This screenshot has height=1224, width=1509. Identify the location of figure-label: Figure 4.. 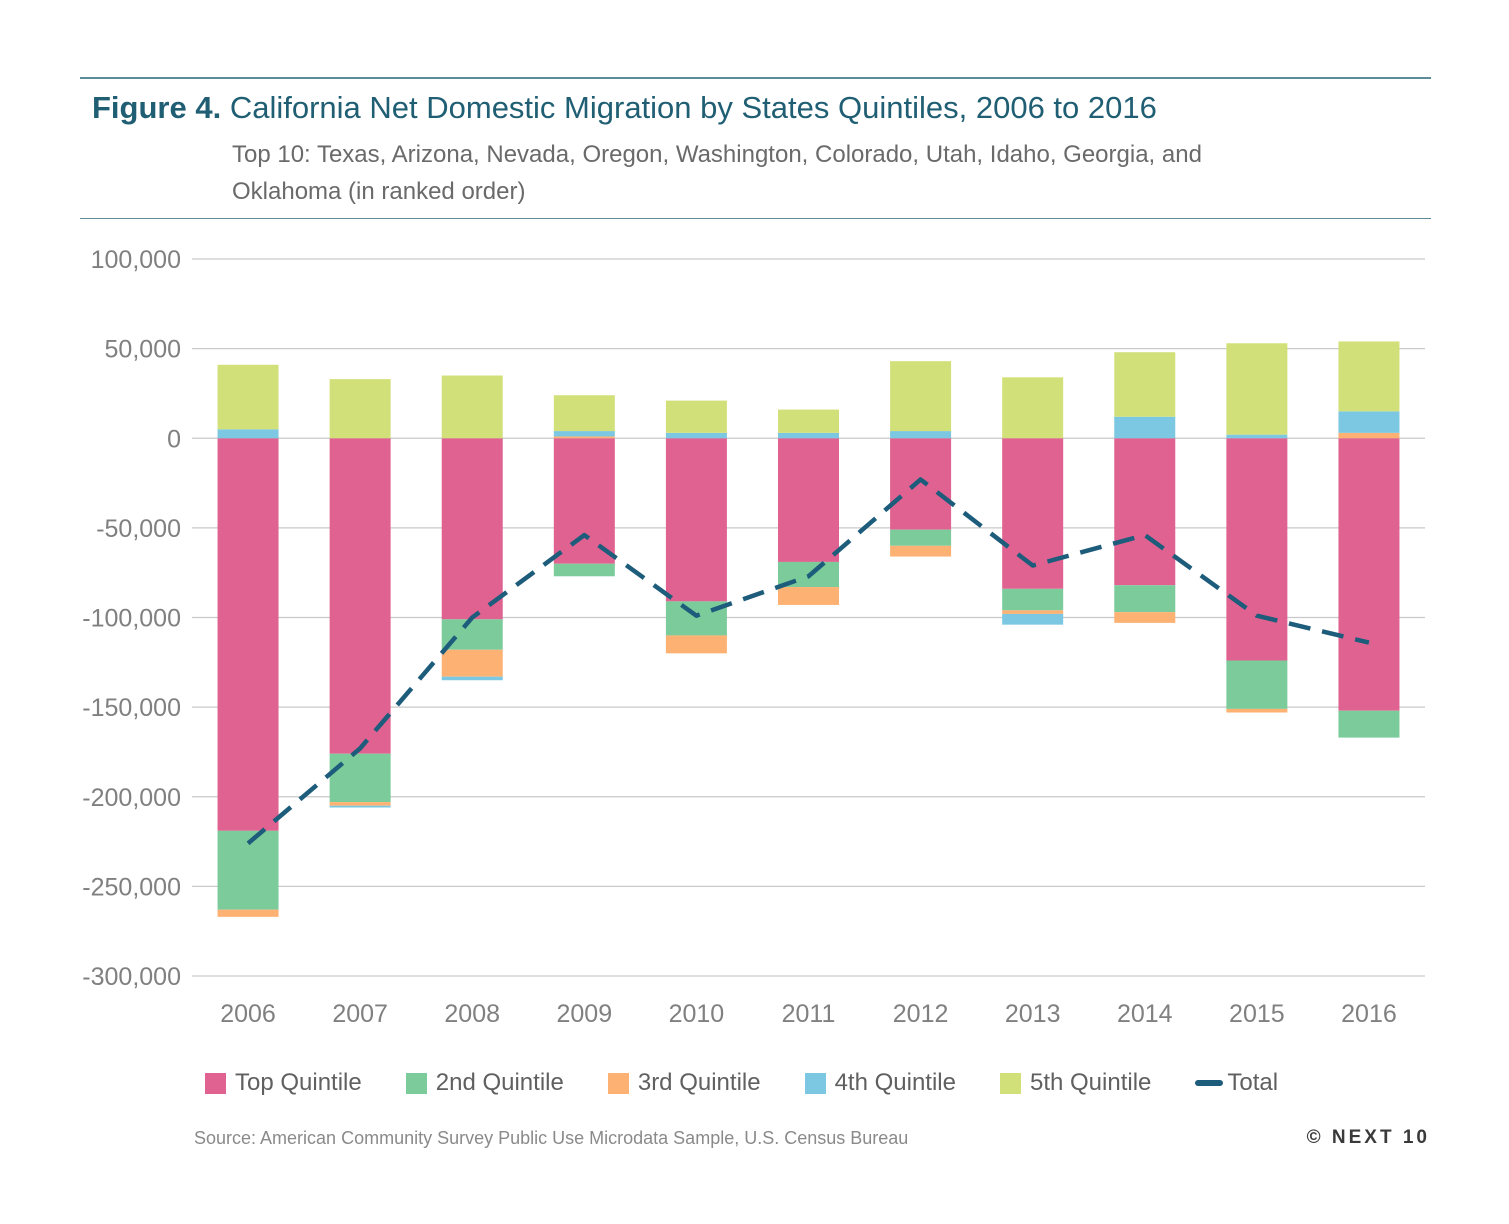
(157, 107).